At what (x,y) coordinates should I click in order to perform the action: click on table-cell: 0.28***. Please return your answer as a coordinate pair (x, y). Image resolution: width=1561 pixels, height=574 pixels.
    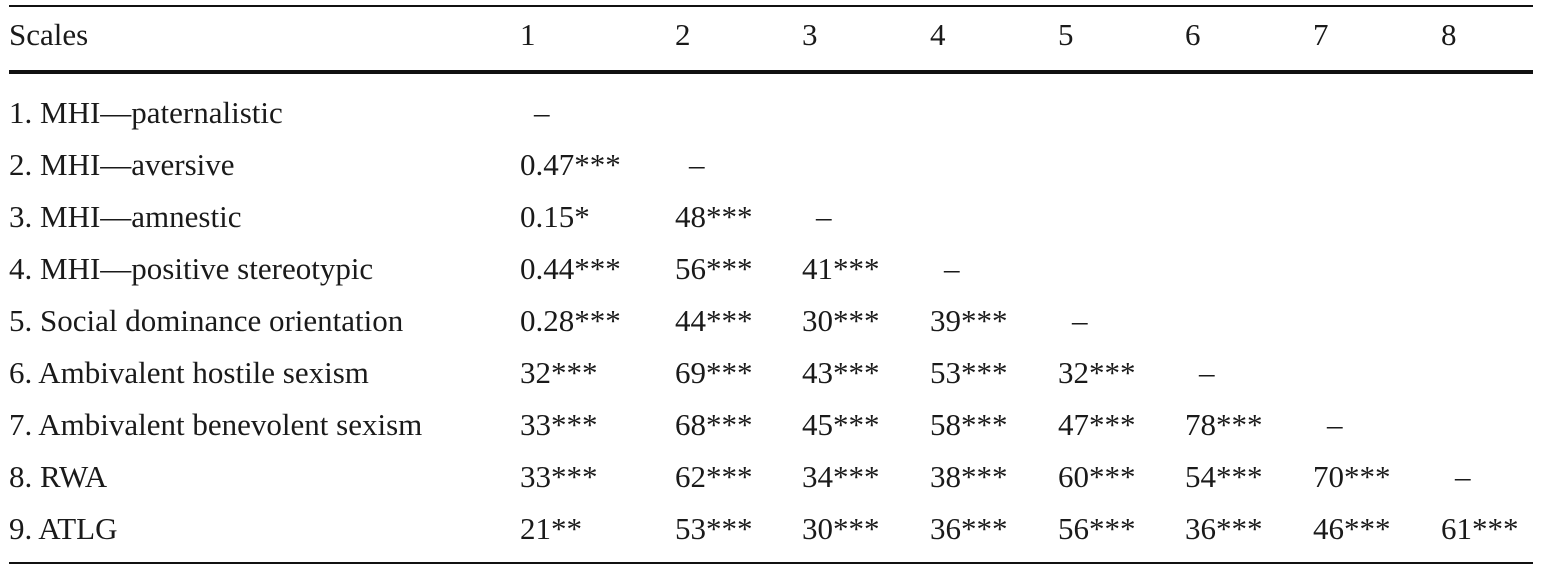
    Looking at the image, I should click on (570, 320).